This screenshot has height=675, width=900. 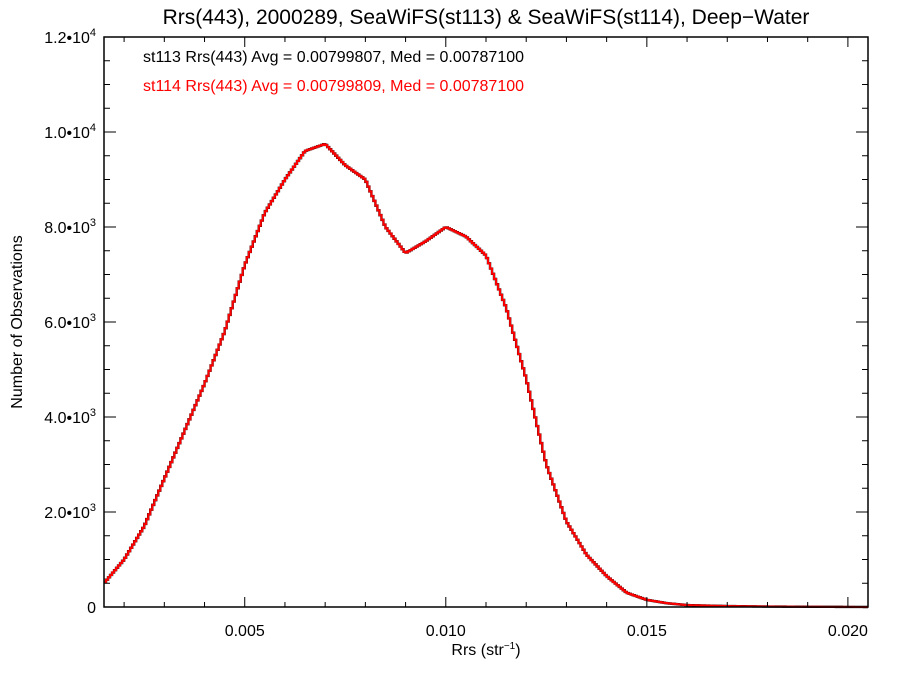 What do you see at coordinates (446, 631) in the screenshot?
I see `x-tick-label: 0.010` at bounding box center [446, 631].